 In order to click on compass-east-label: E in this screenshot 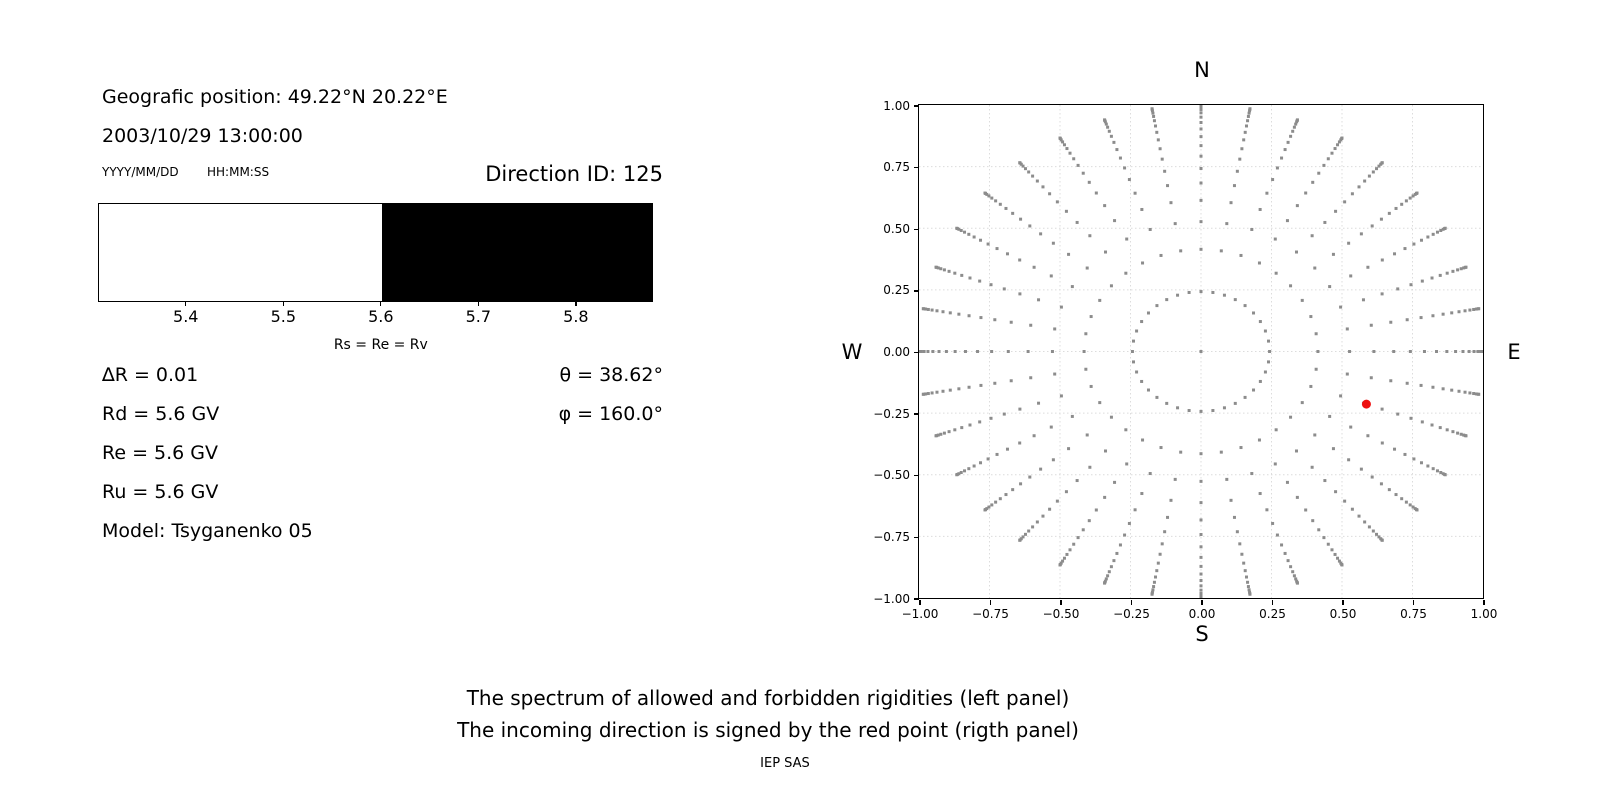, I will do `click(1514, 352)`.